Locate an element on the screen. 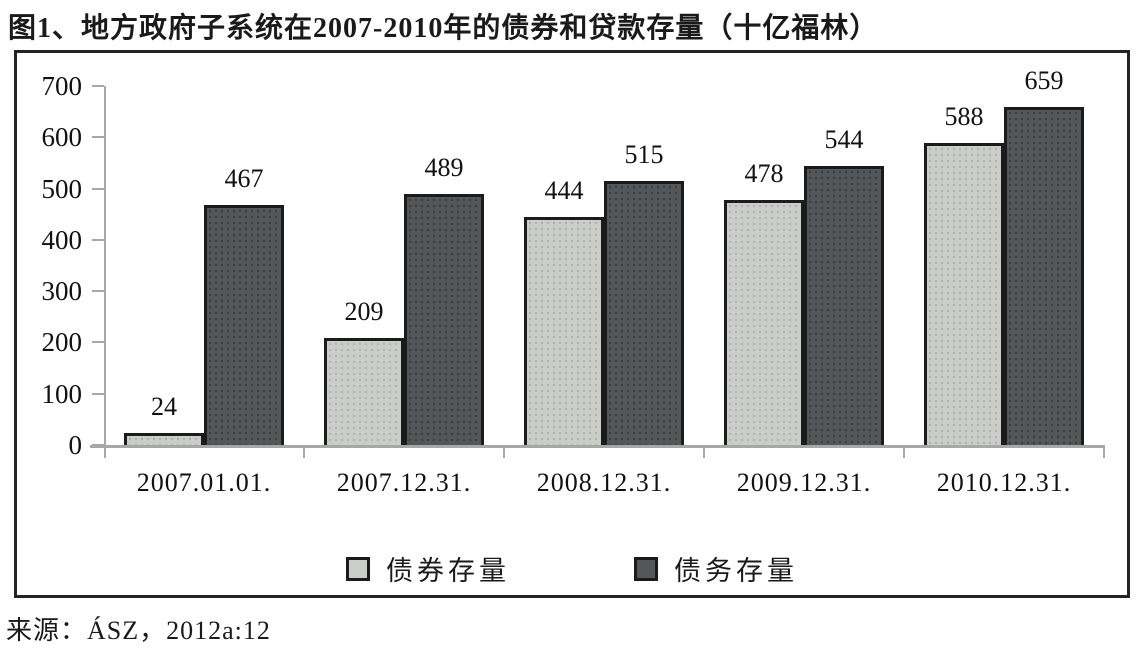 The image size is (1137, 657). legend-swatch-loans is located at coordinates (646, 568).